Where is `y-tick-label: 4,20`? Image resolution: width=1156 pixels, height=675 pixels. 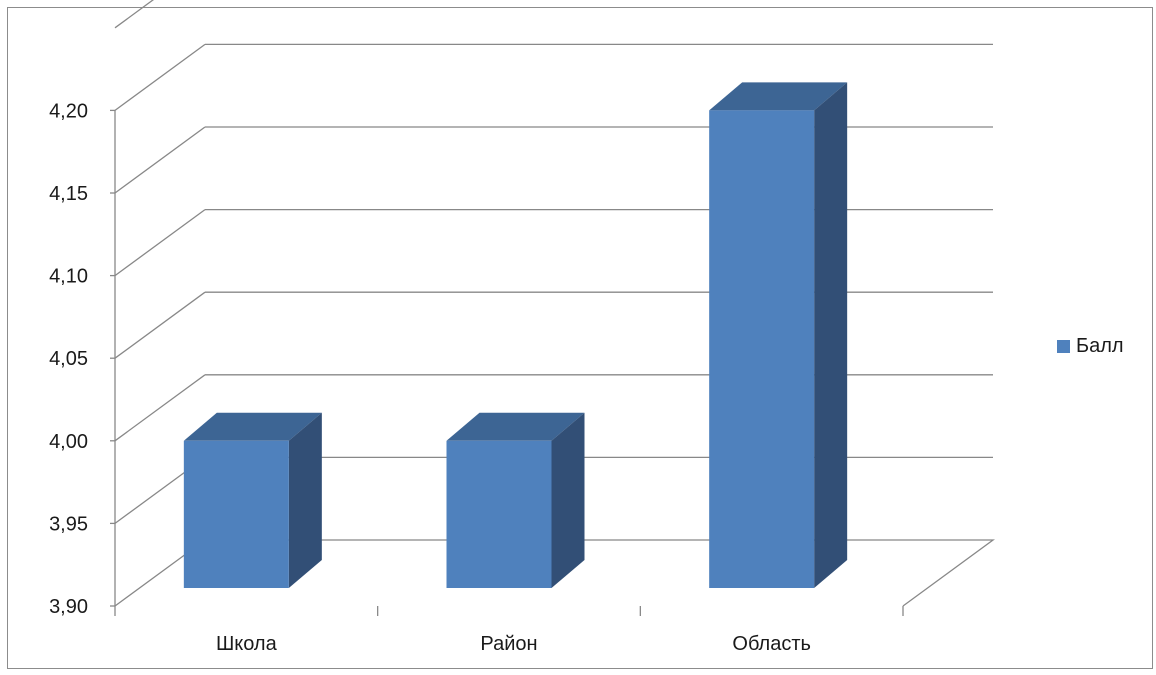 y-tick-label: 4,20 is located at coordinates (68, 111).